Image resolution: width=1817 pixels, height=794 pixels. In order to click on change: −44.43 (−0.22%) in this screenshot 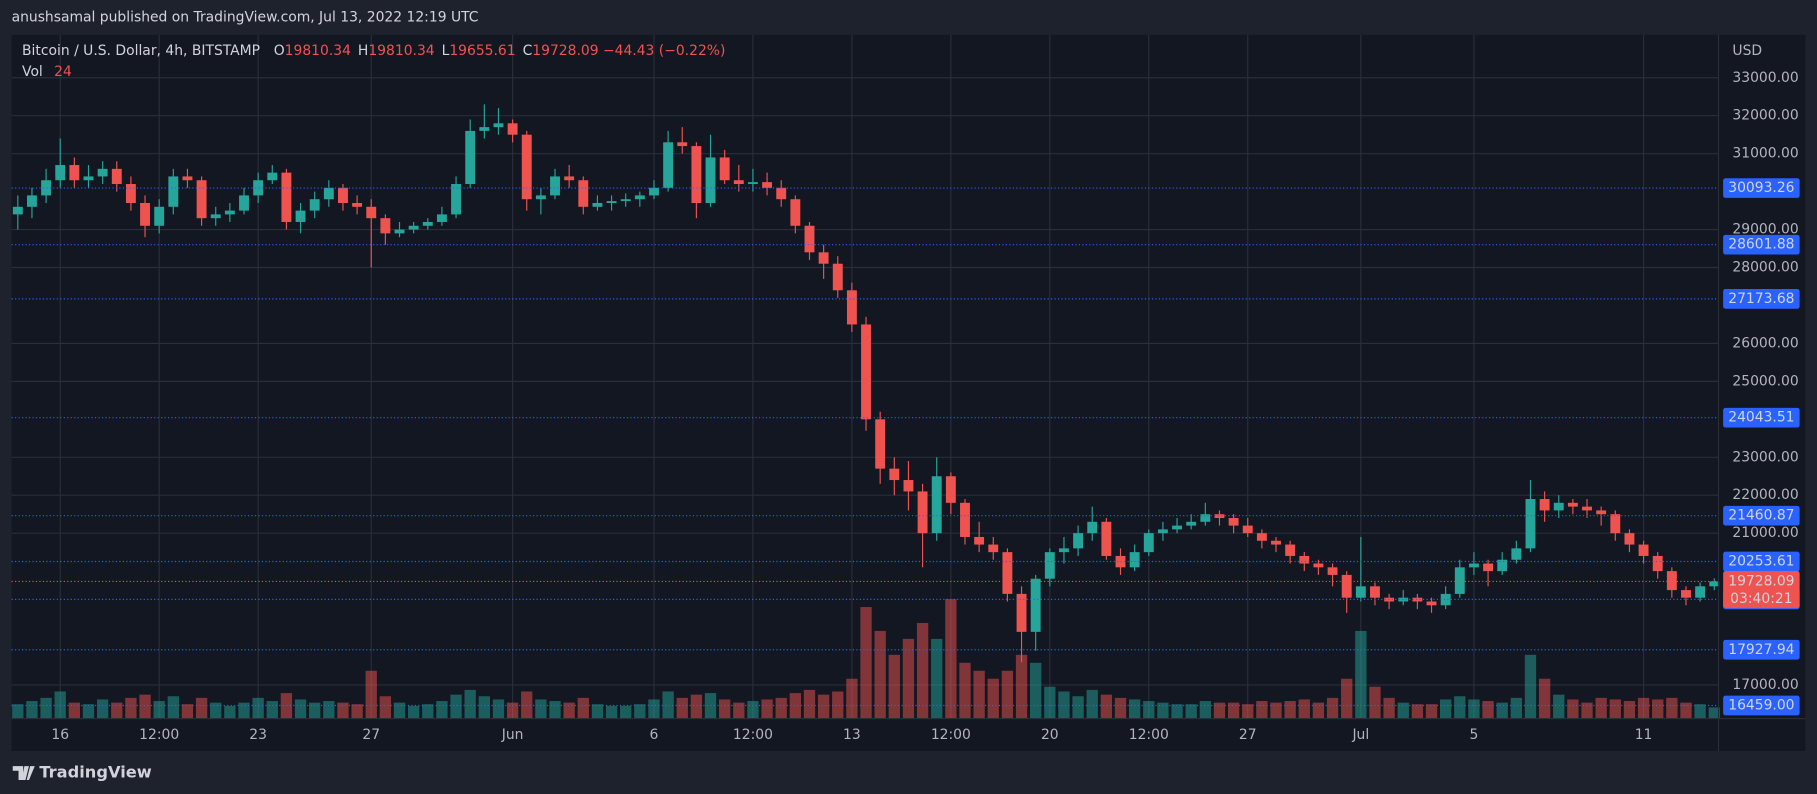, I will do `click(664, 51)`.